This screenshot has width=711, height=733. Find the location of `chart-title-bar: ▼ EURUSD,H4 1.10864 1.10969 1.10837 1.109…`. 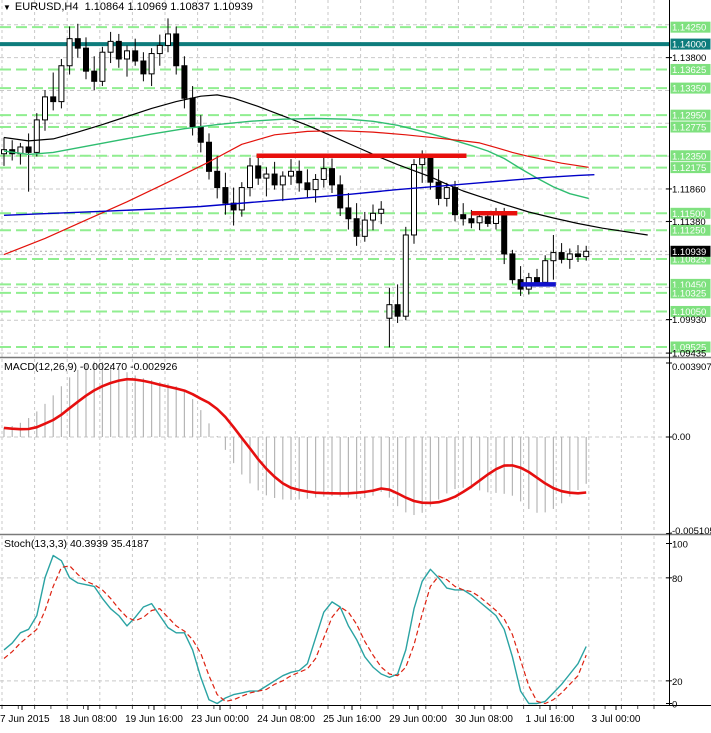

chart-title-bar: ▼ EURUSD,H4 1.10864 1.10969 1.10837 1.109… is located at coordinates (128, 7).